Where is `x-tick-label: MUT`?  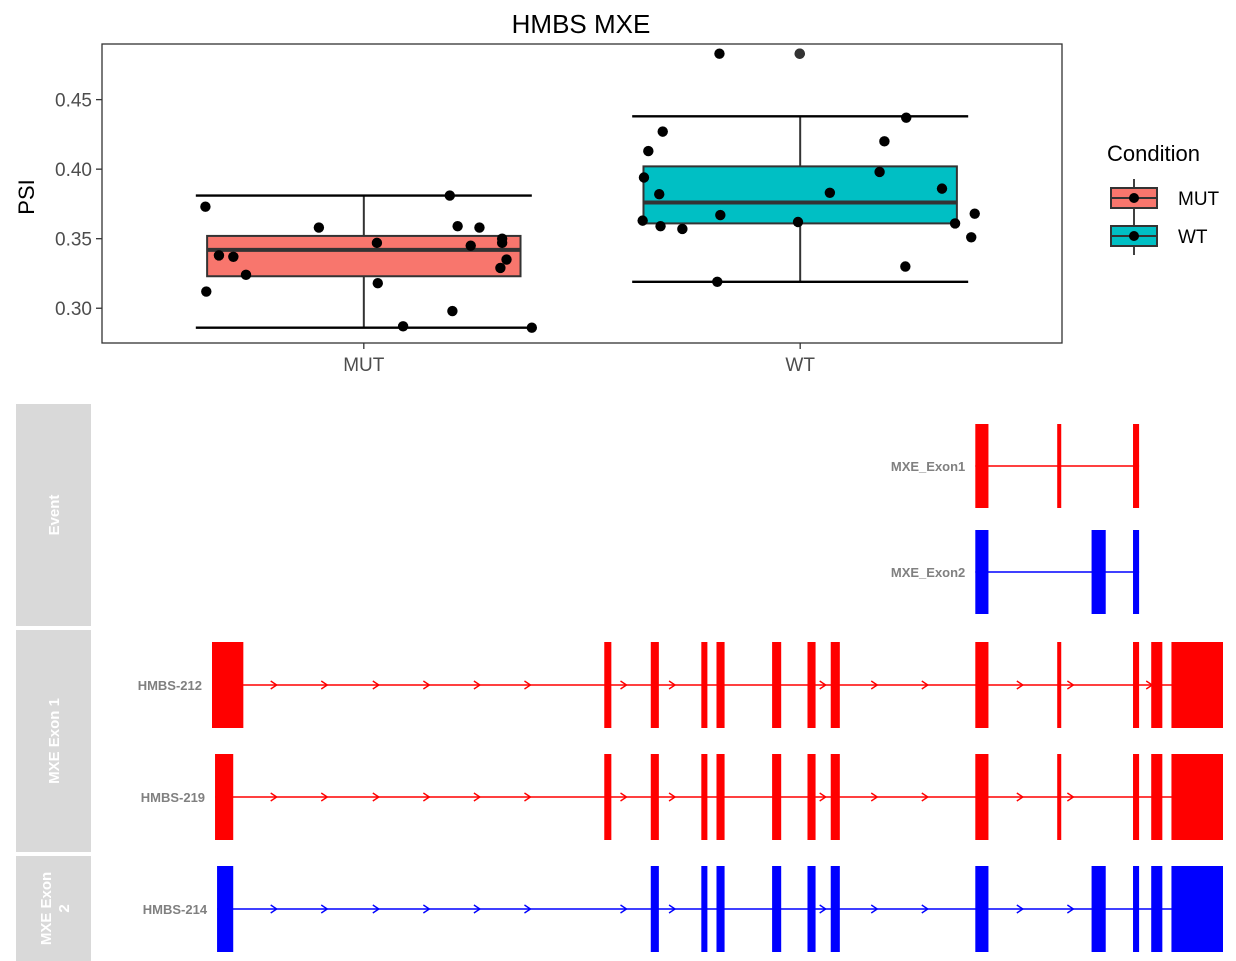
x-tick-label: MUT is located at coordinates (364, 365).